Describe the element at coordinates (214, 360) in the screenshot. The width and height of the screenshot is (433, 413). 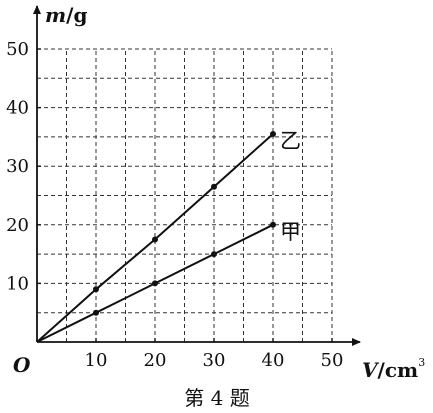
I see `x-tick-label: 30` at that location.